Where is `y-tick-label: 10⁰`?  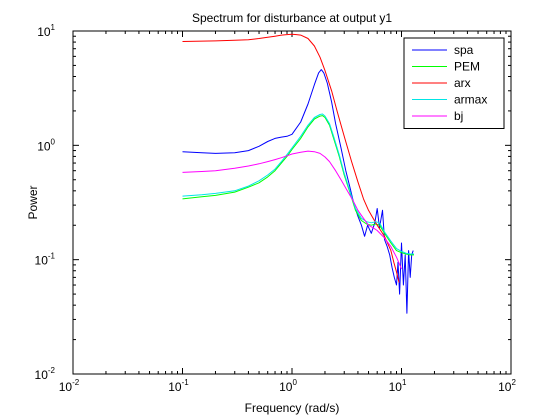
y-tick-label: 10⁰ is located at coordinates (46, 145).